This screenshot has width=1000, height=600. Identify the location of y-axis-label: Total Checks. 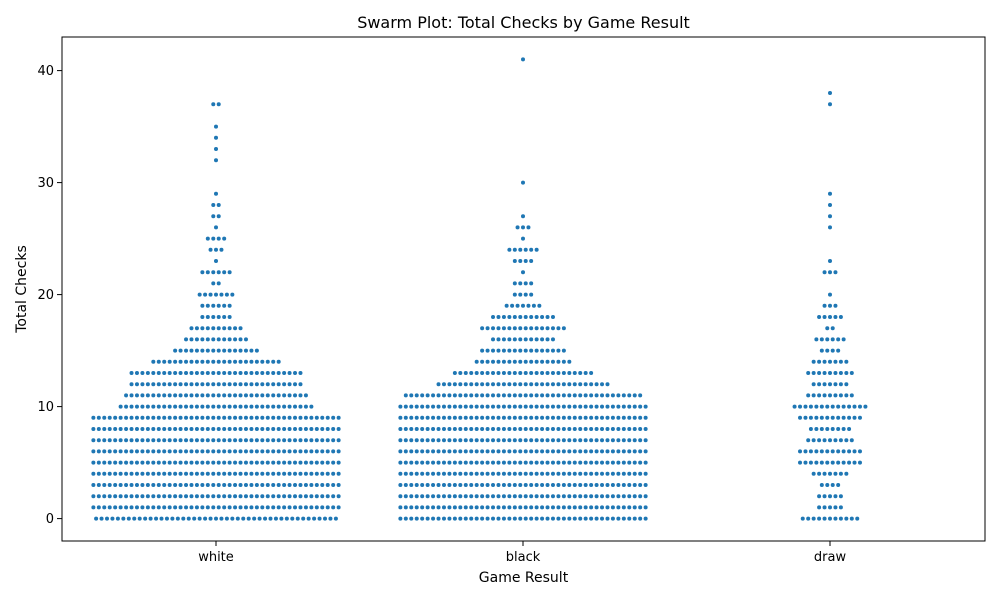
(22, 289).